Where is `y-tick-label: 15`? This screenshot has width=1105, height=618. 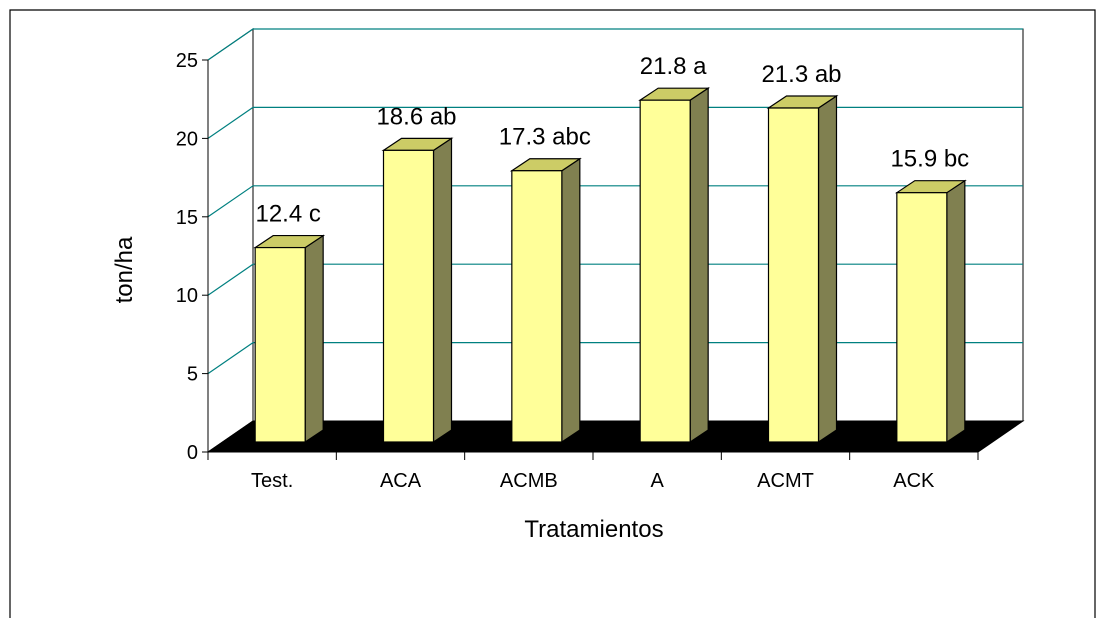 y-tick-label: 15 is located at coordinates (187, 218).